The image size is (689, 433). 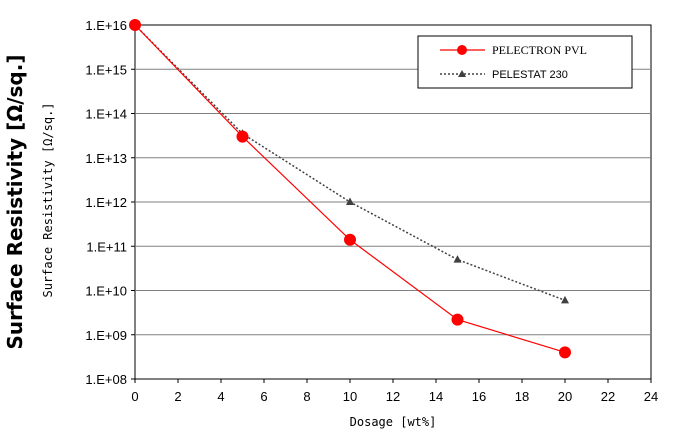 I want to click on x-tick-label: 10, so click(x=350, y=396).